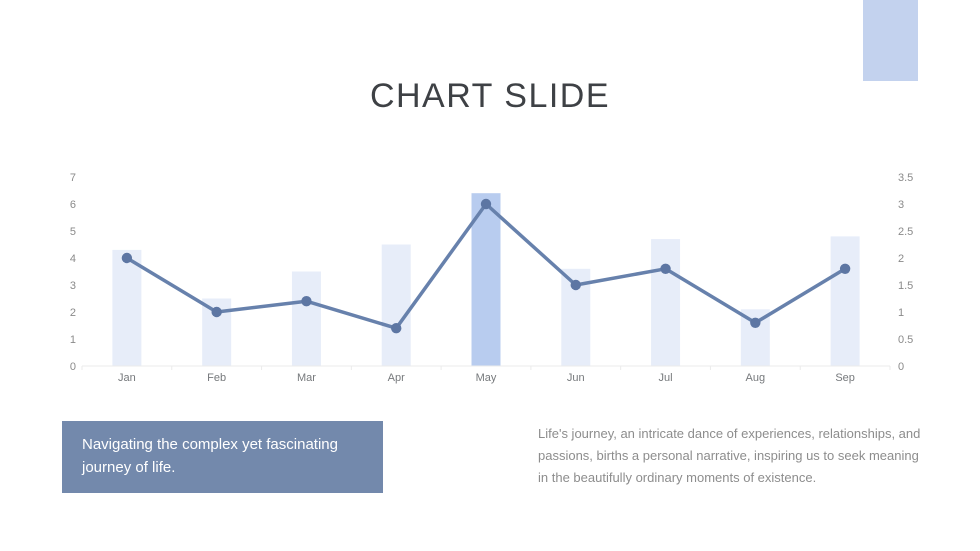 This screenshot has width=980, height=551. What do you see at coordinates (486, 378) in the screenshot?
I see `x-label-may: May` at bounding box center [486, 378].